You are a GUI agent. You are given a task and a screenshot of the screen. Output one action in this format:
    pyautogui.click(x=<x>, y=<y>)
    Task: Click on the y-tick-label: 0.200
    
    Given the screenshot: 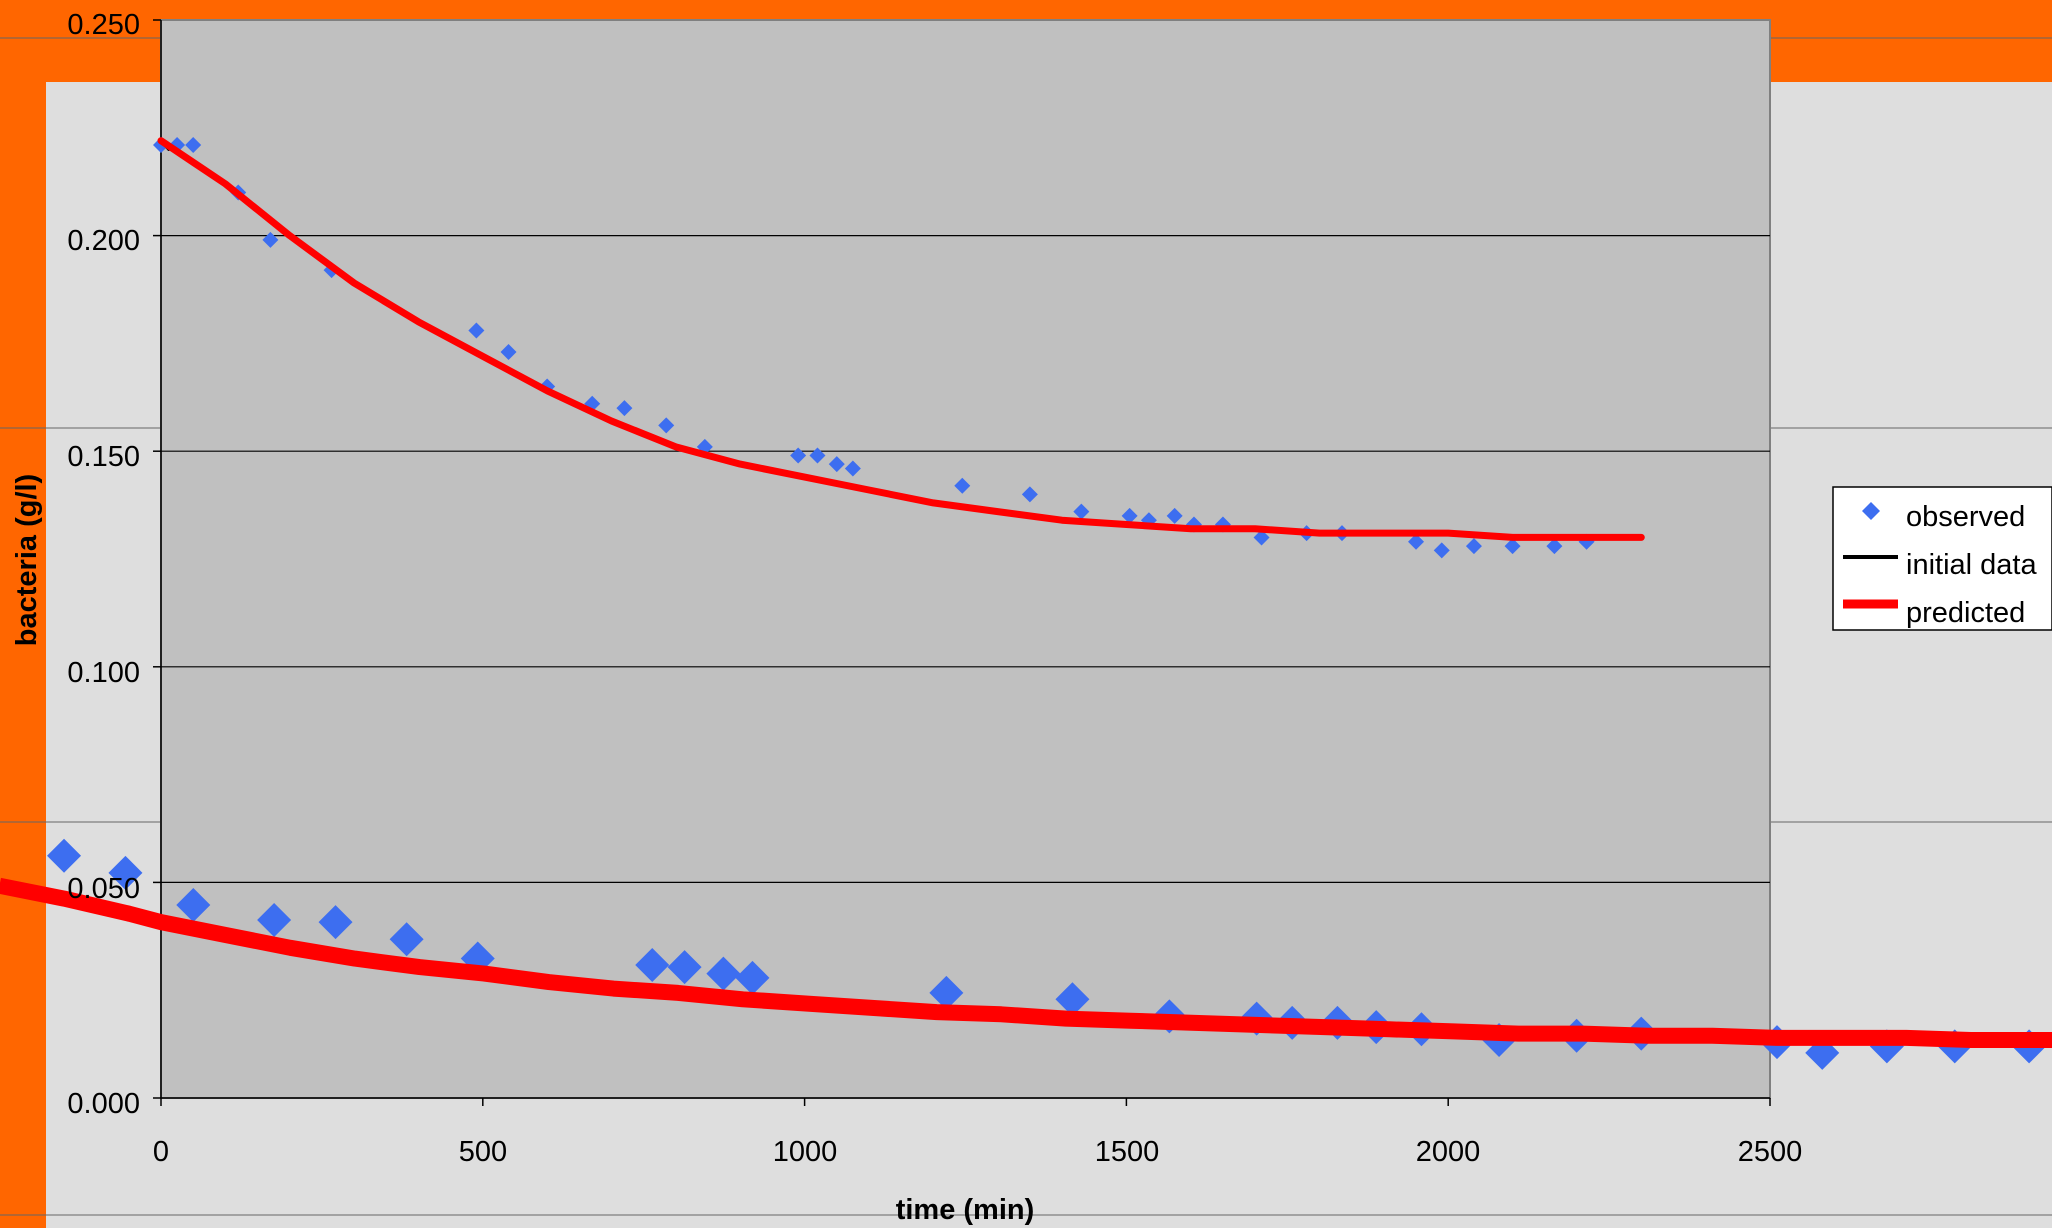 What is the action you would take?
    pyautogui.click(x=103, y=241)
    